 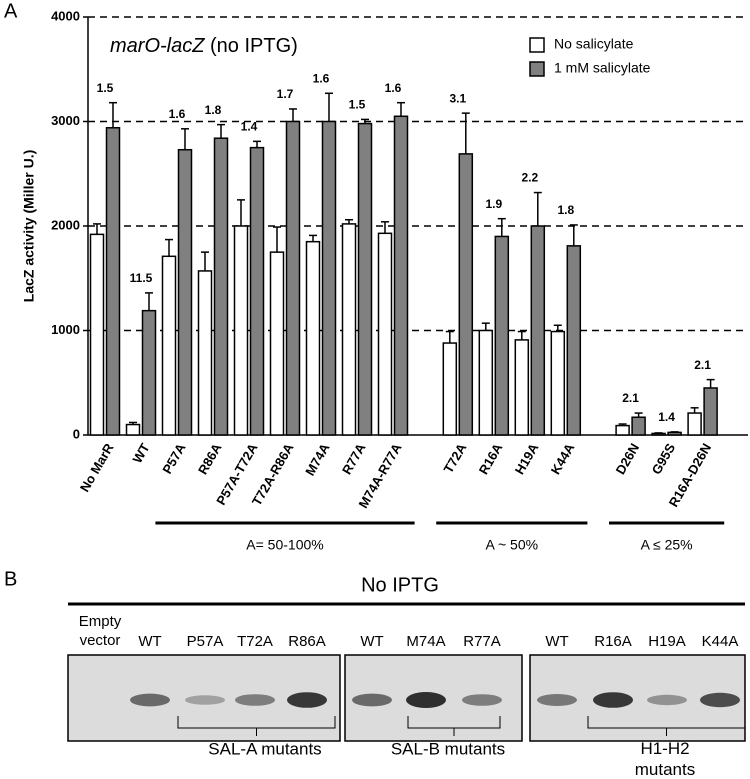 I want to click on x-tick-label: P57A, so click(x=174, y=458).